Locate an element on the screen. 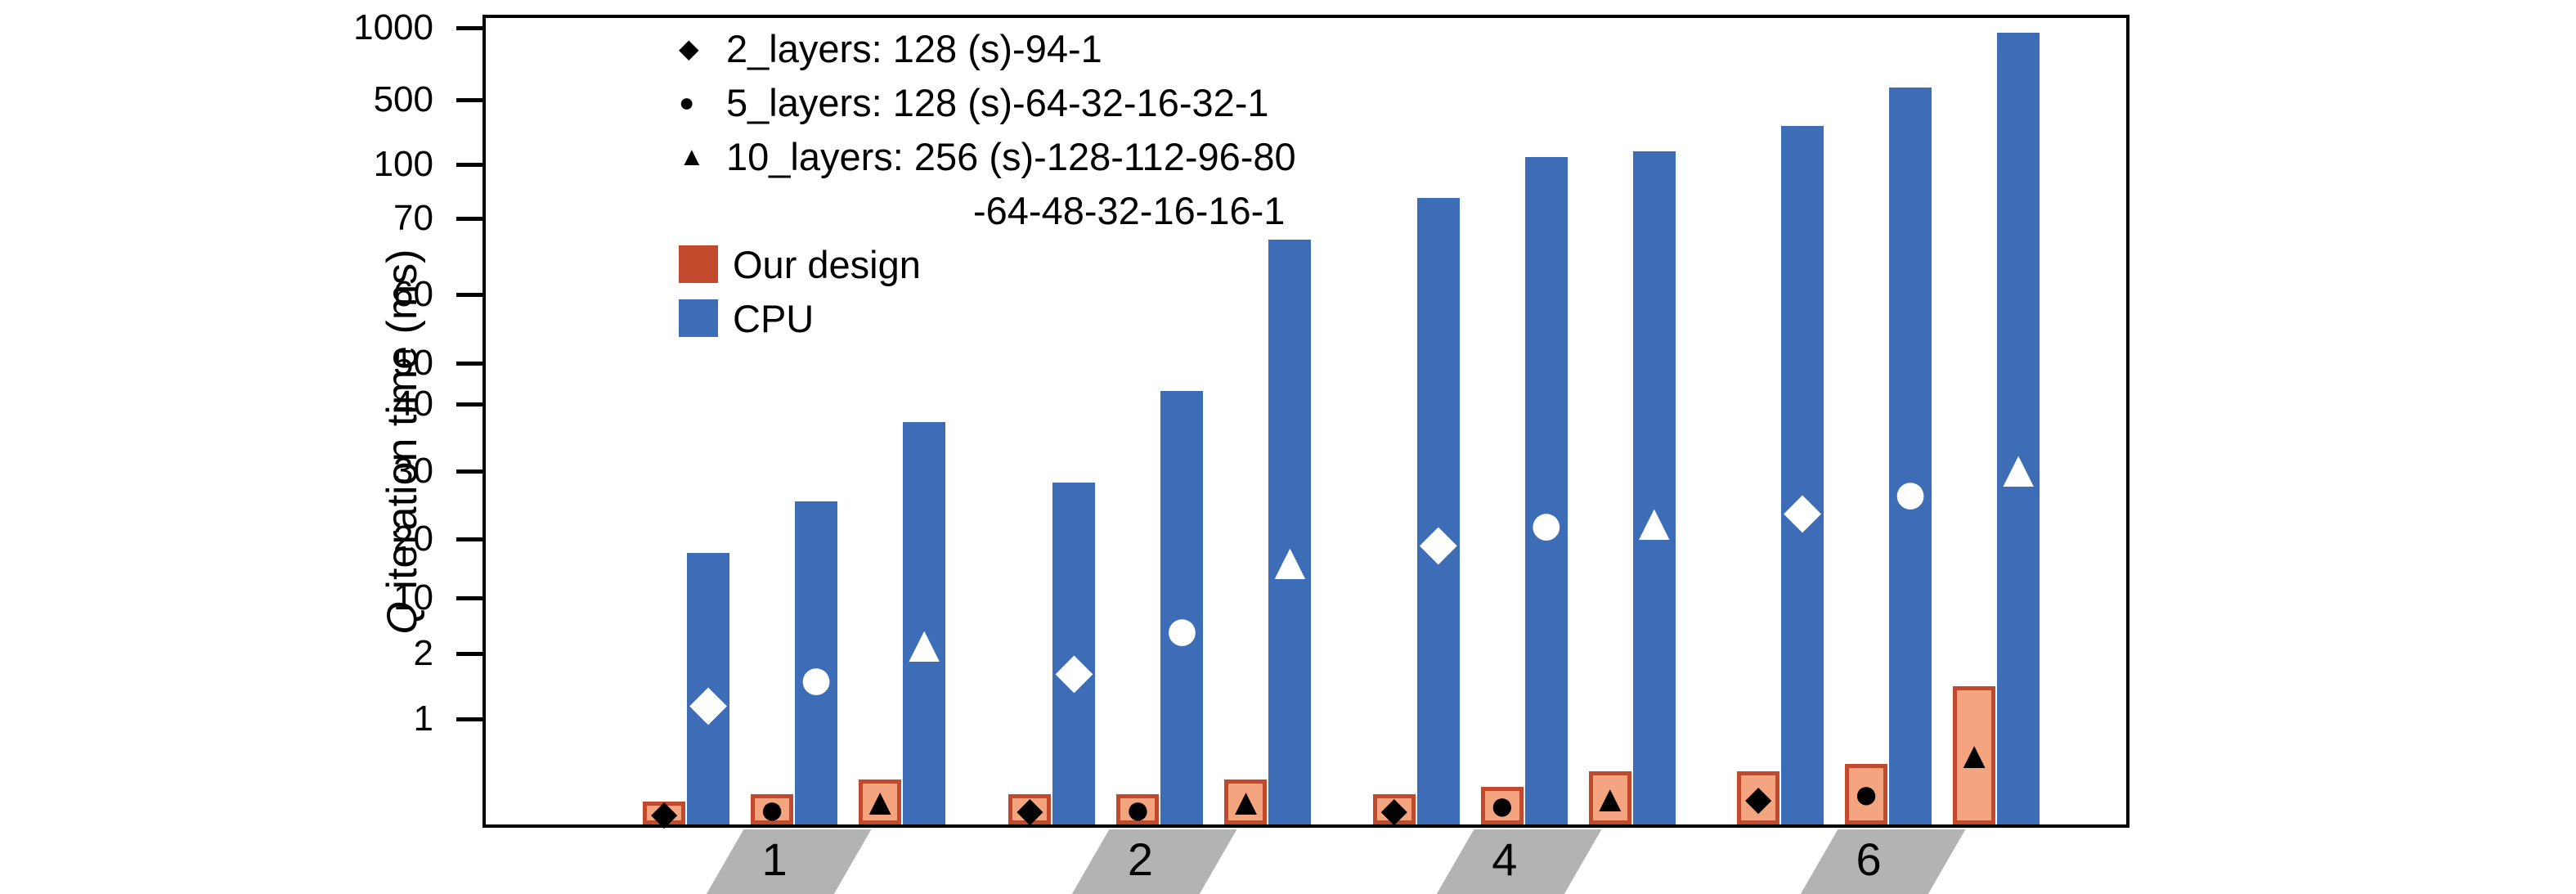 The image size is (2576, 894). bar-our-design-diamond-group4: ◆ is located at coordinates (1394, 809).